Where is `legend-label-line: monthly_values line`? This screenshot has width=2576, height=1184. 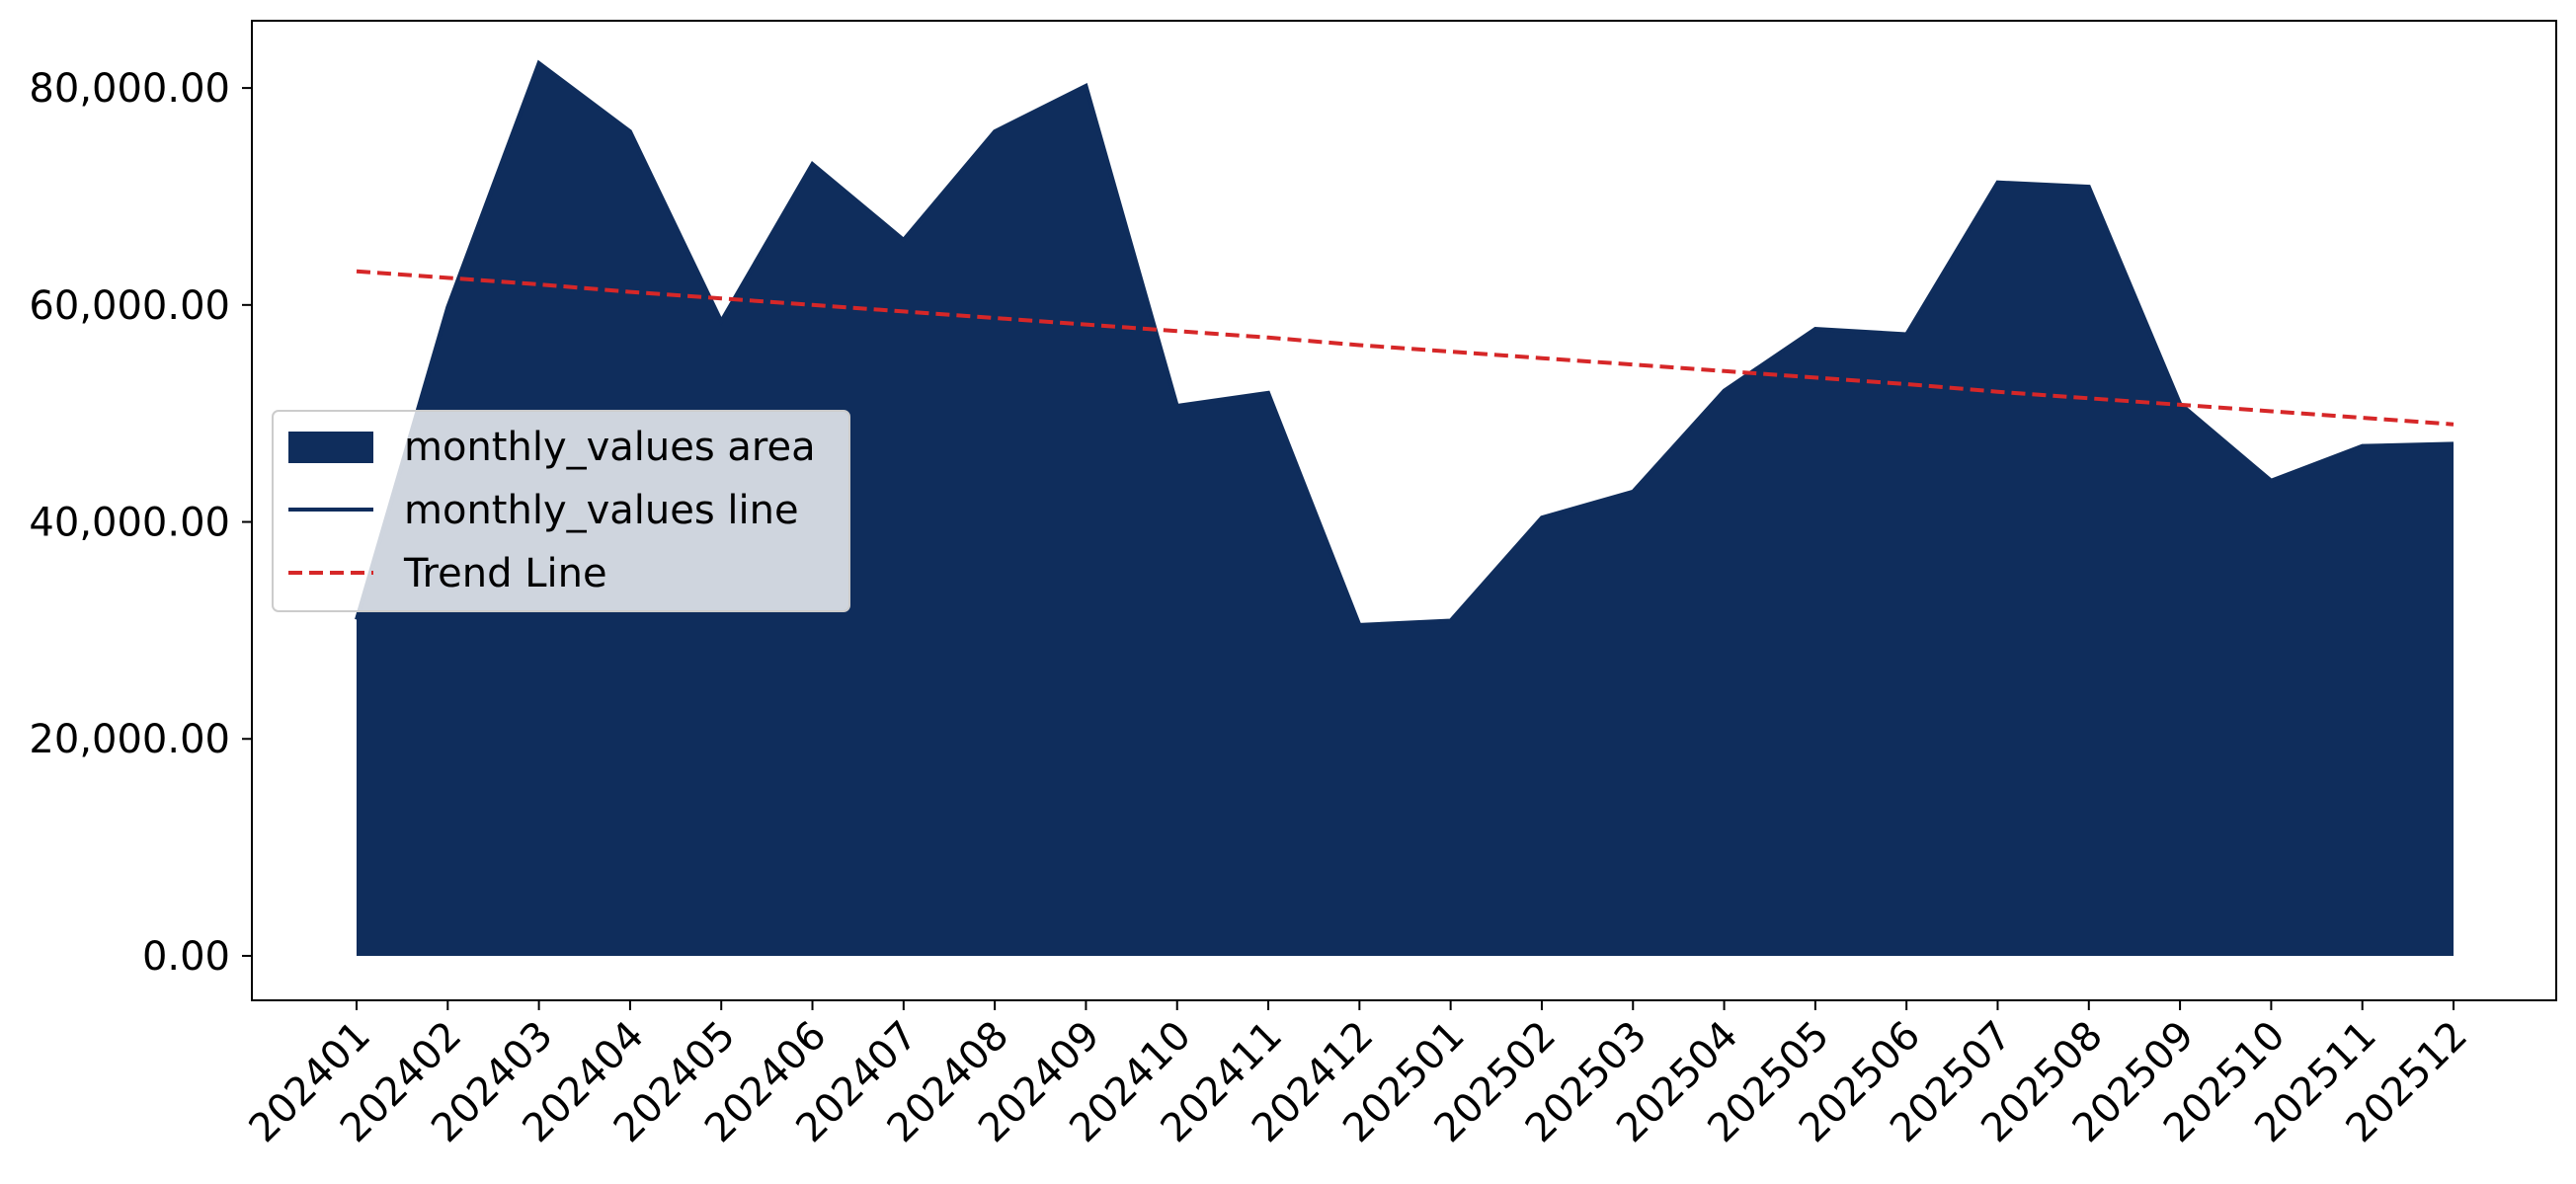 legend-label-line: monthly_values line is located at coordinates (601, 511).